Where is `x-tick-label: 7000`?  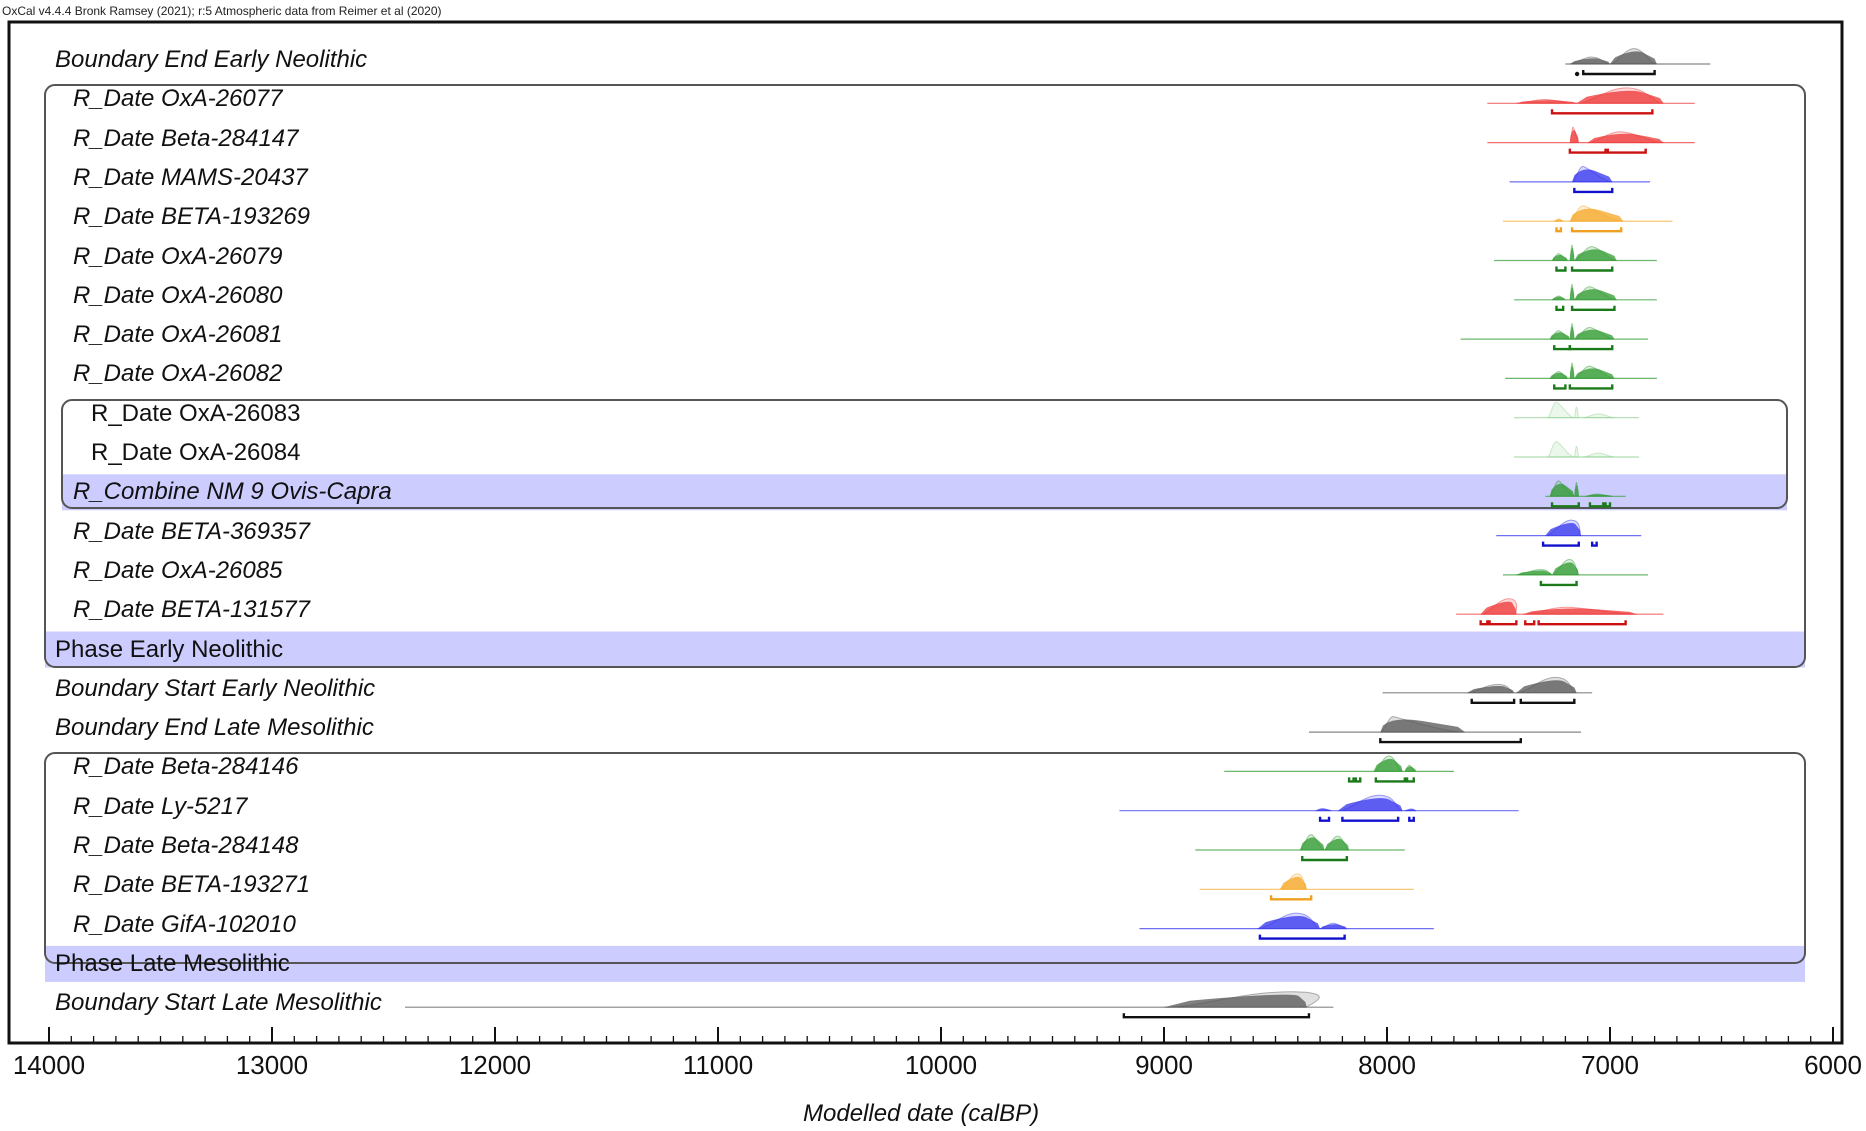
x-tick-label: 7000 is located at coordinates (1610, 1065).